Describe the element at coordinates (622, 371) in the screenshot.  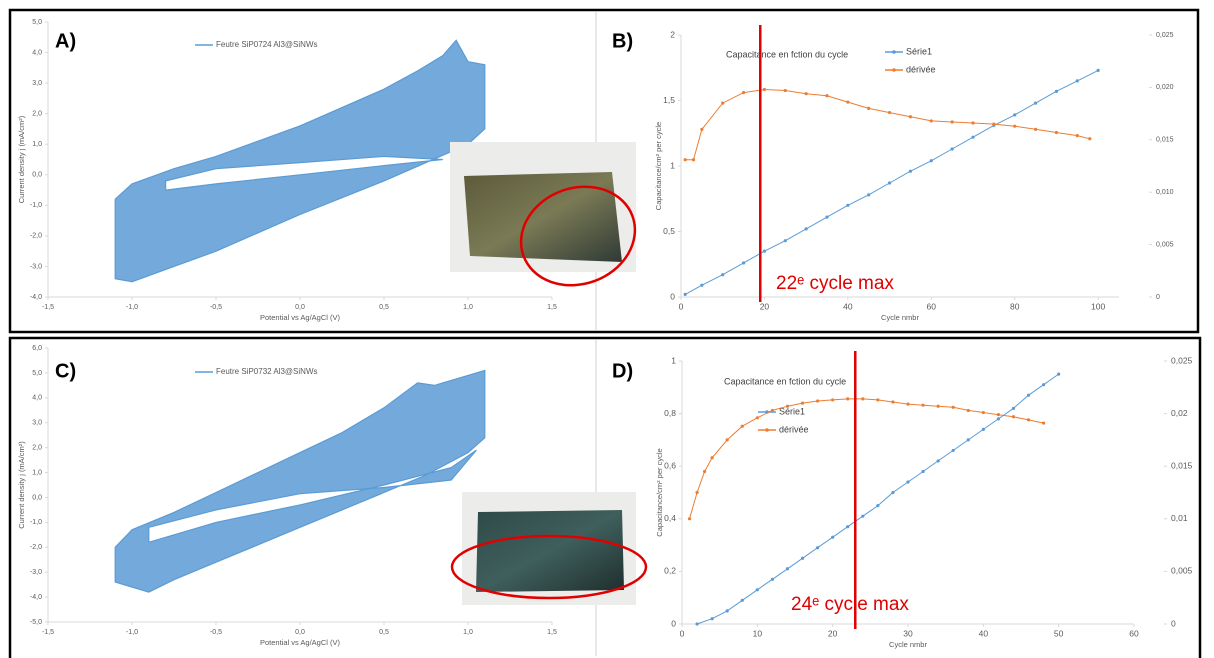
I see `panel-label: D)` at that location.